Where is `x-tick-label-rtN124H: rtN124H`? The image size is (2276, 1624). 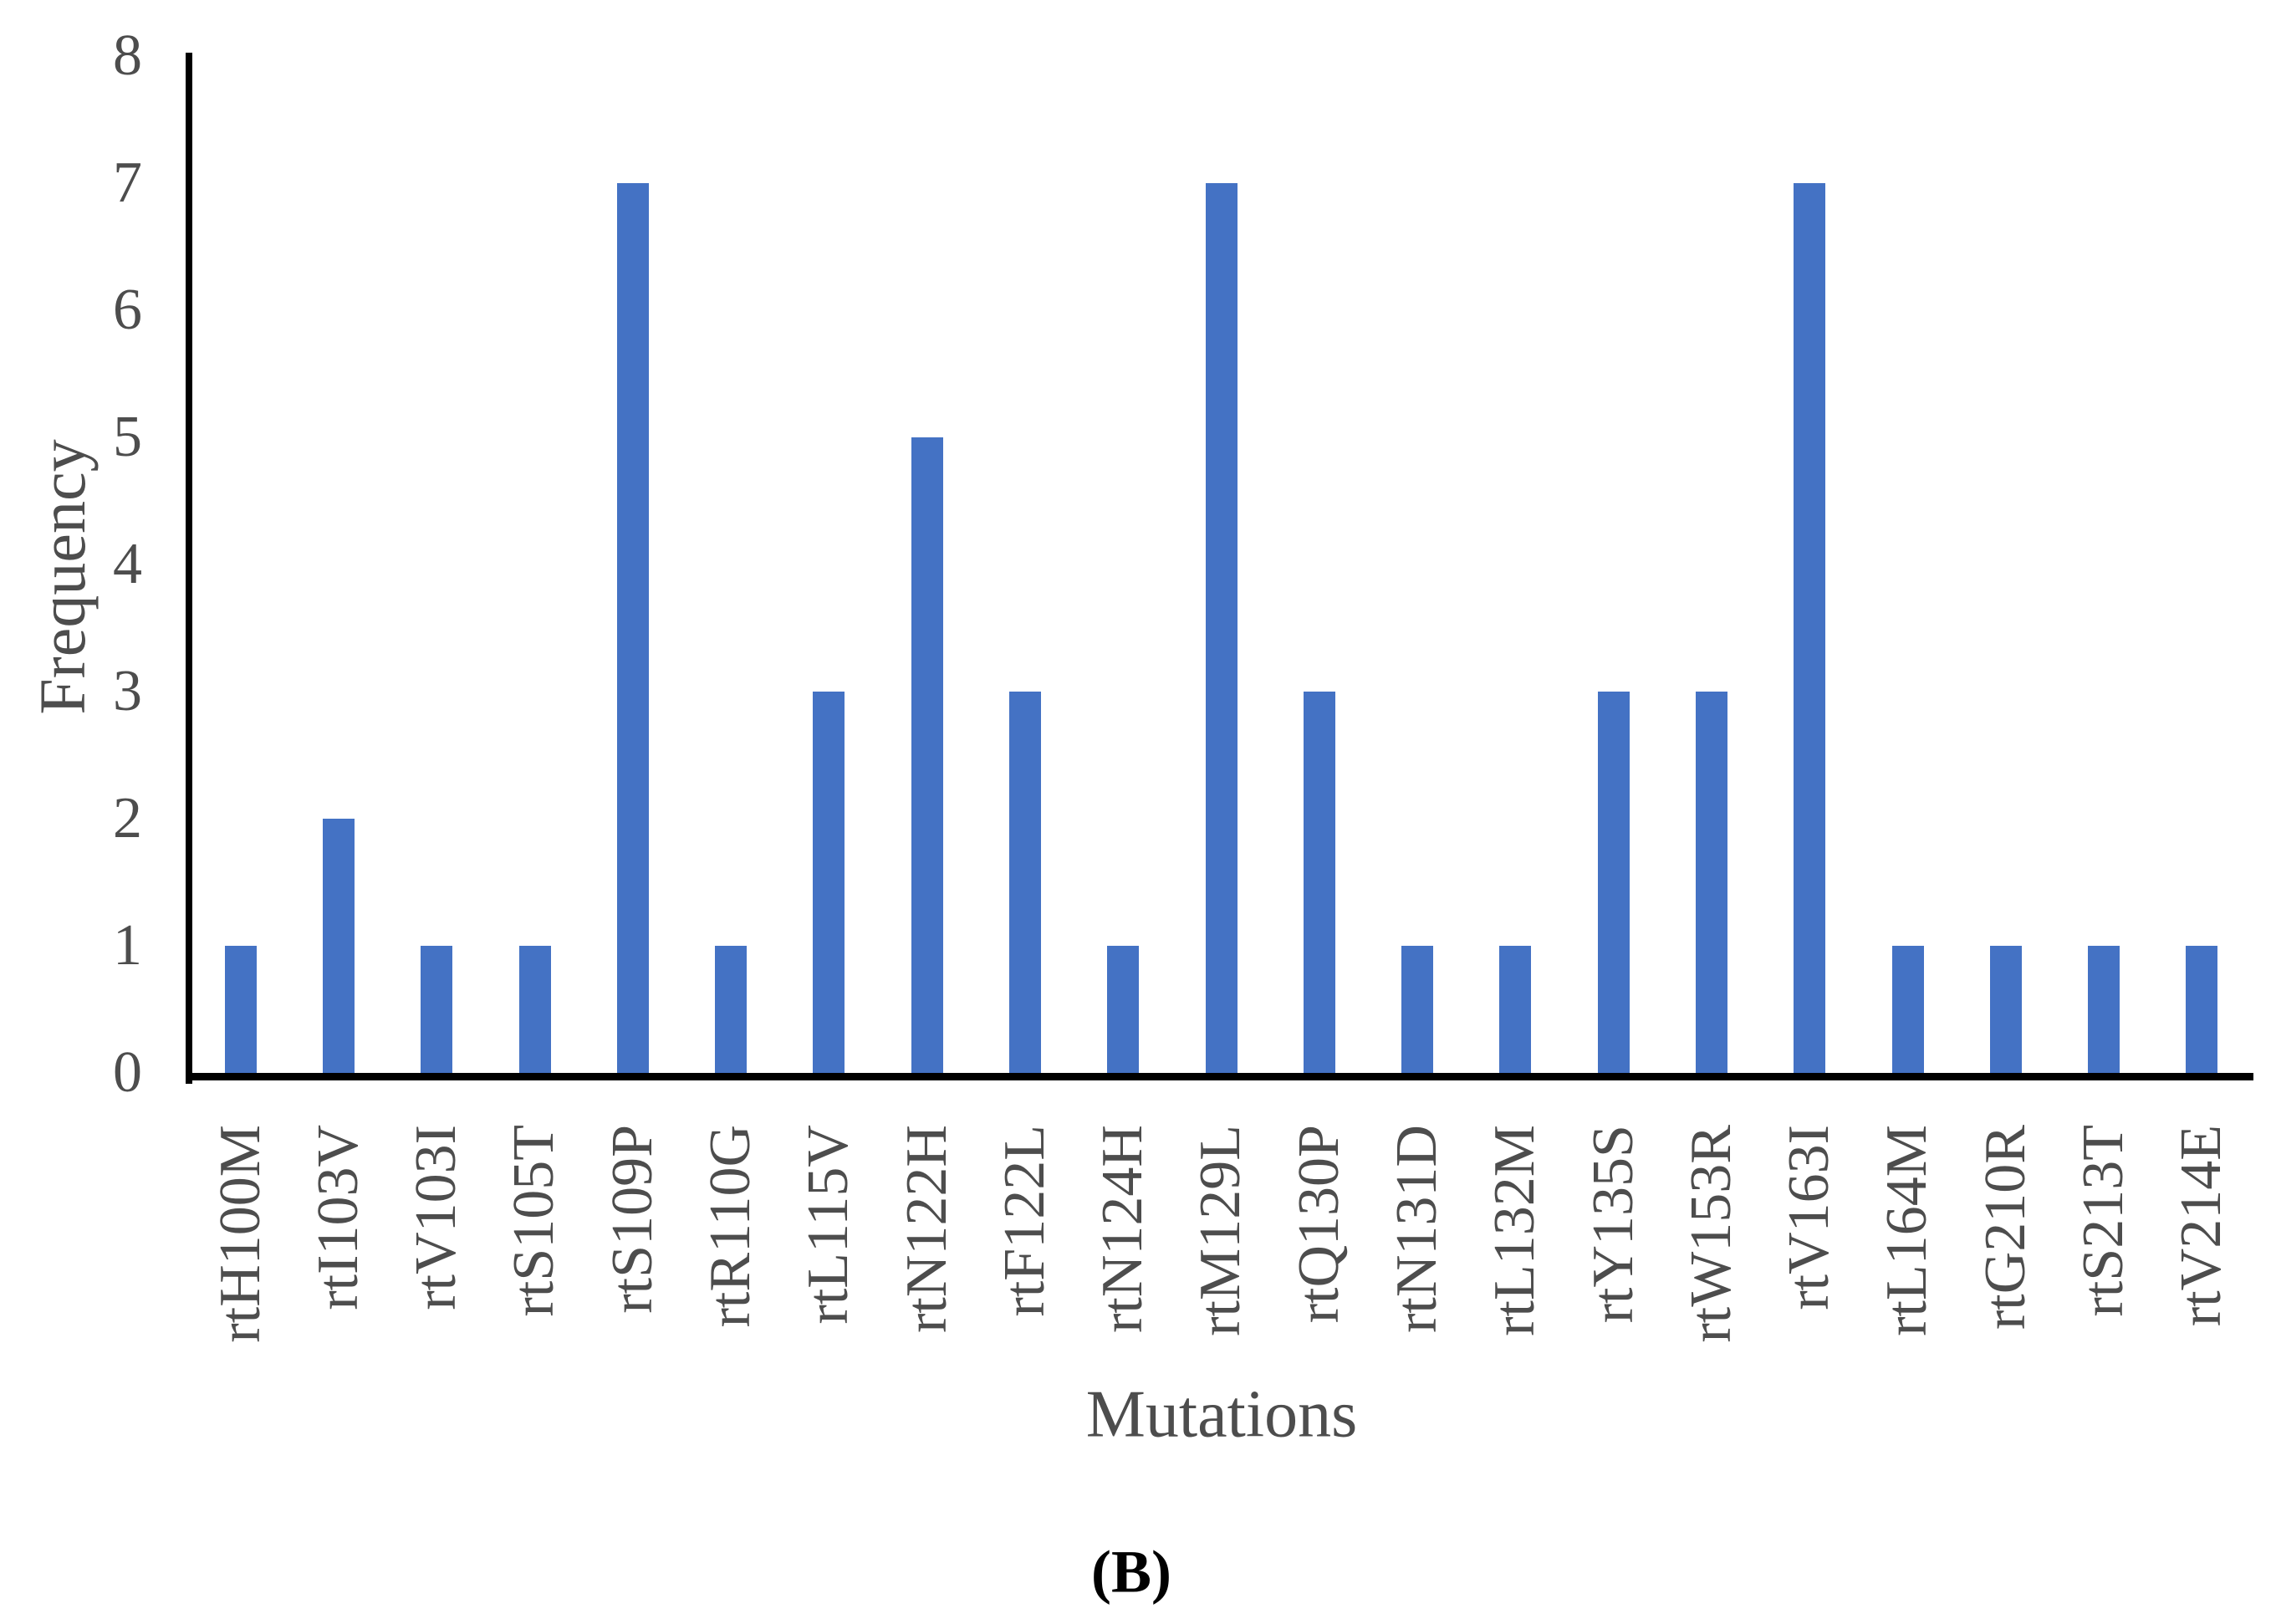
x-tick-label-rtN124H: rtN124H is located at coordinates (1123, 1267).